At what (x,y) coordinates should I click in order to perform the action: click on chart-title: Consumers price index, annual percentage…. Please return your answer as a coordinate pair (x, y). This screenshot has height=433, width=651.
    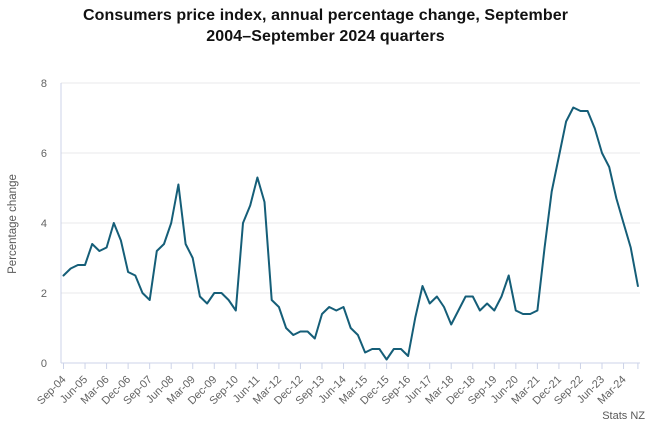
    Looking at the image, I should click on (325, 26).